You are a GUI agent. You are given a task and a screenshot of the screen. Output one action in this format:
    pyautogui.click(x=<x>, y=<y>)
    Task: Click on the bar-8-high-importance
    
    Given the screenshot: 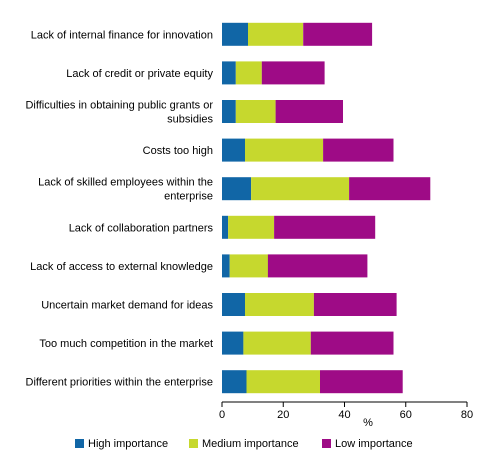 What is the action you would take?
    pyautogui.click(x=233, y=304)
    